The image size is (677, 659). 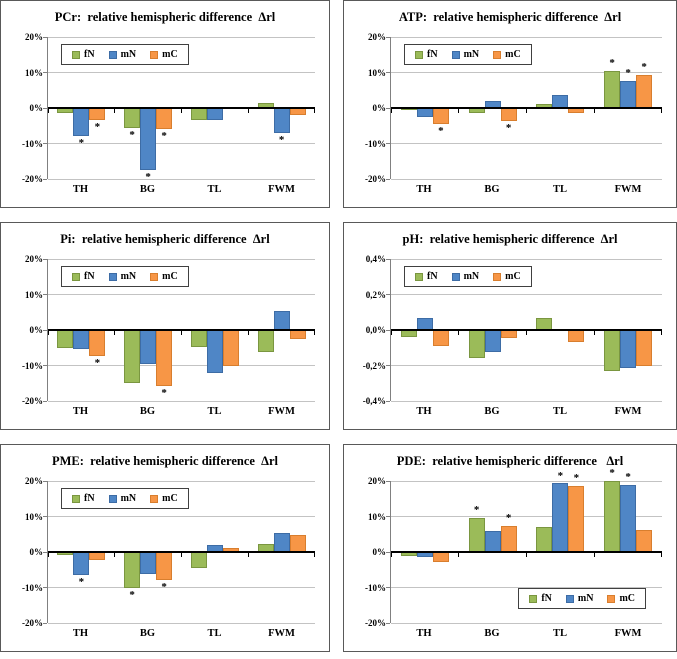 What do you see at coordinates (65, 339) in the screenshot?
I see `bar-fN-TH` at bounding box center [65, 339].